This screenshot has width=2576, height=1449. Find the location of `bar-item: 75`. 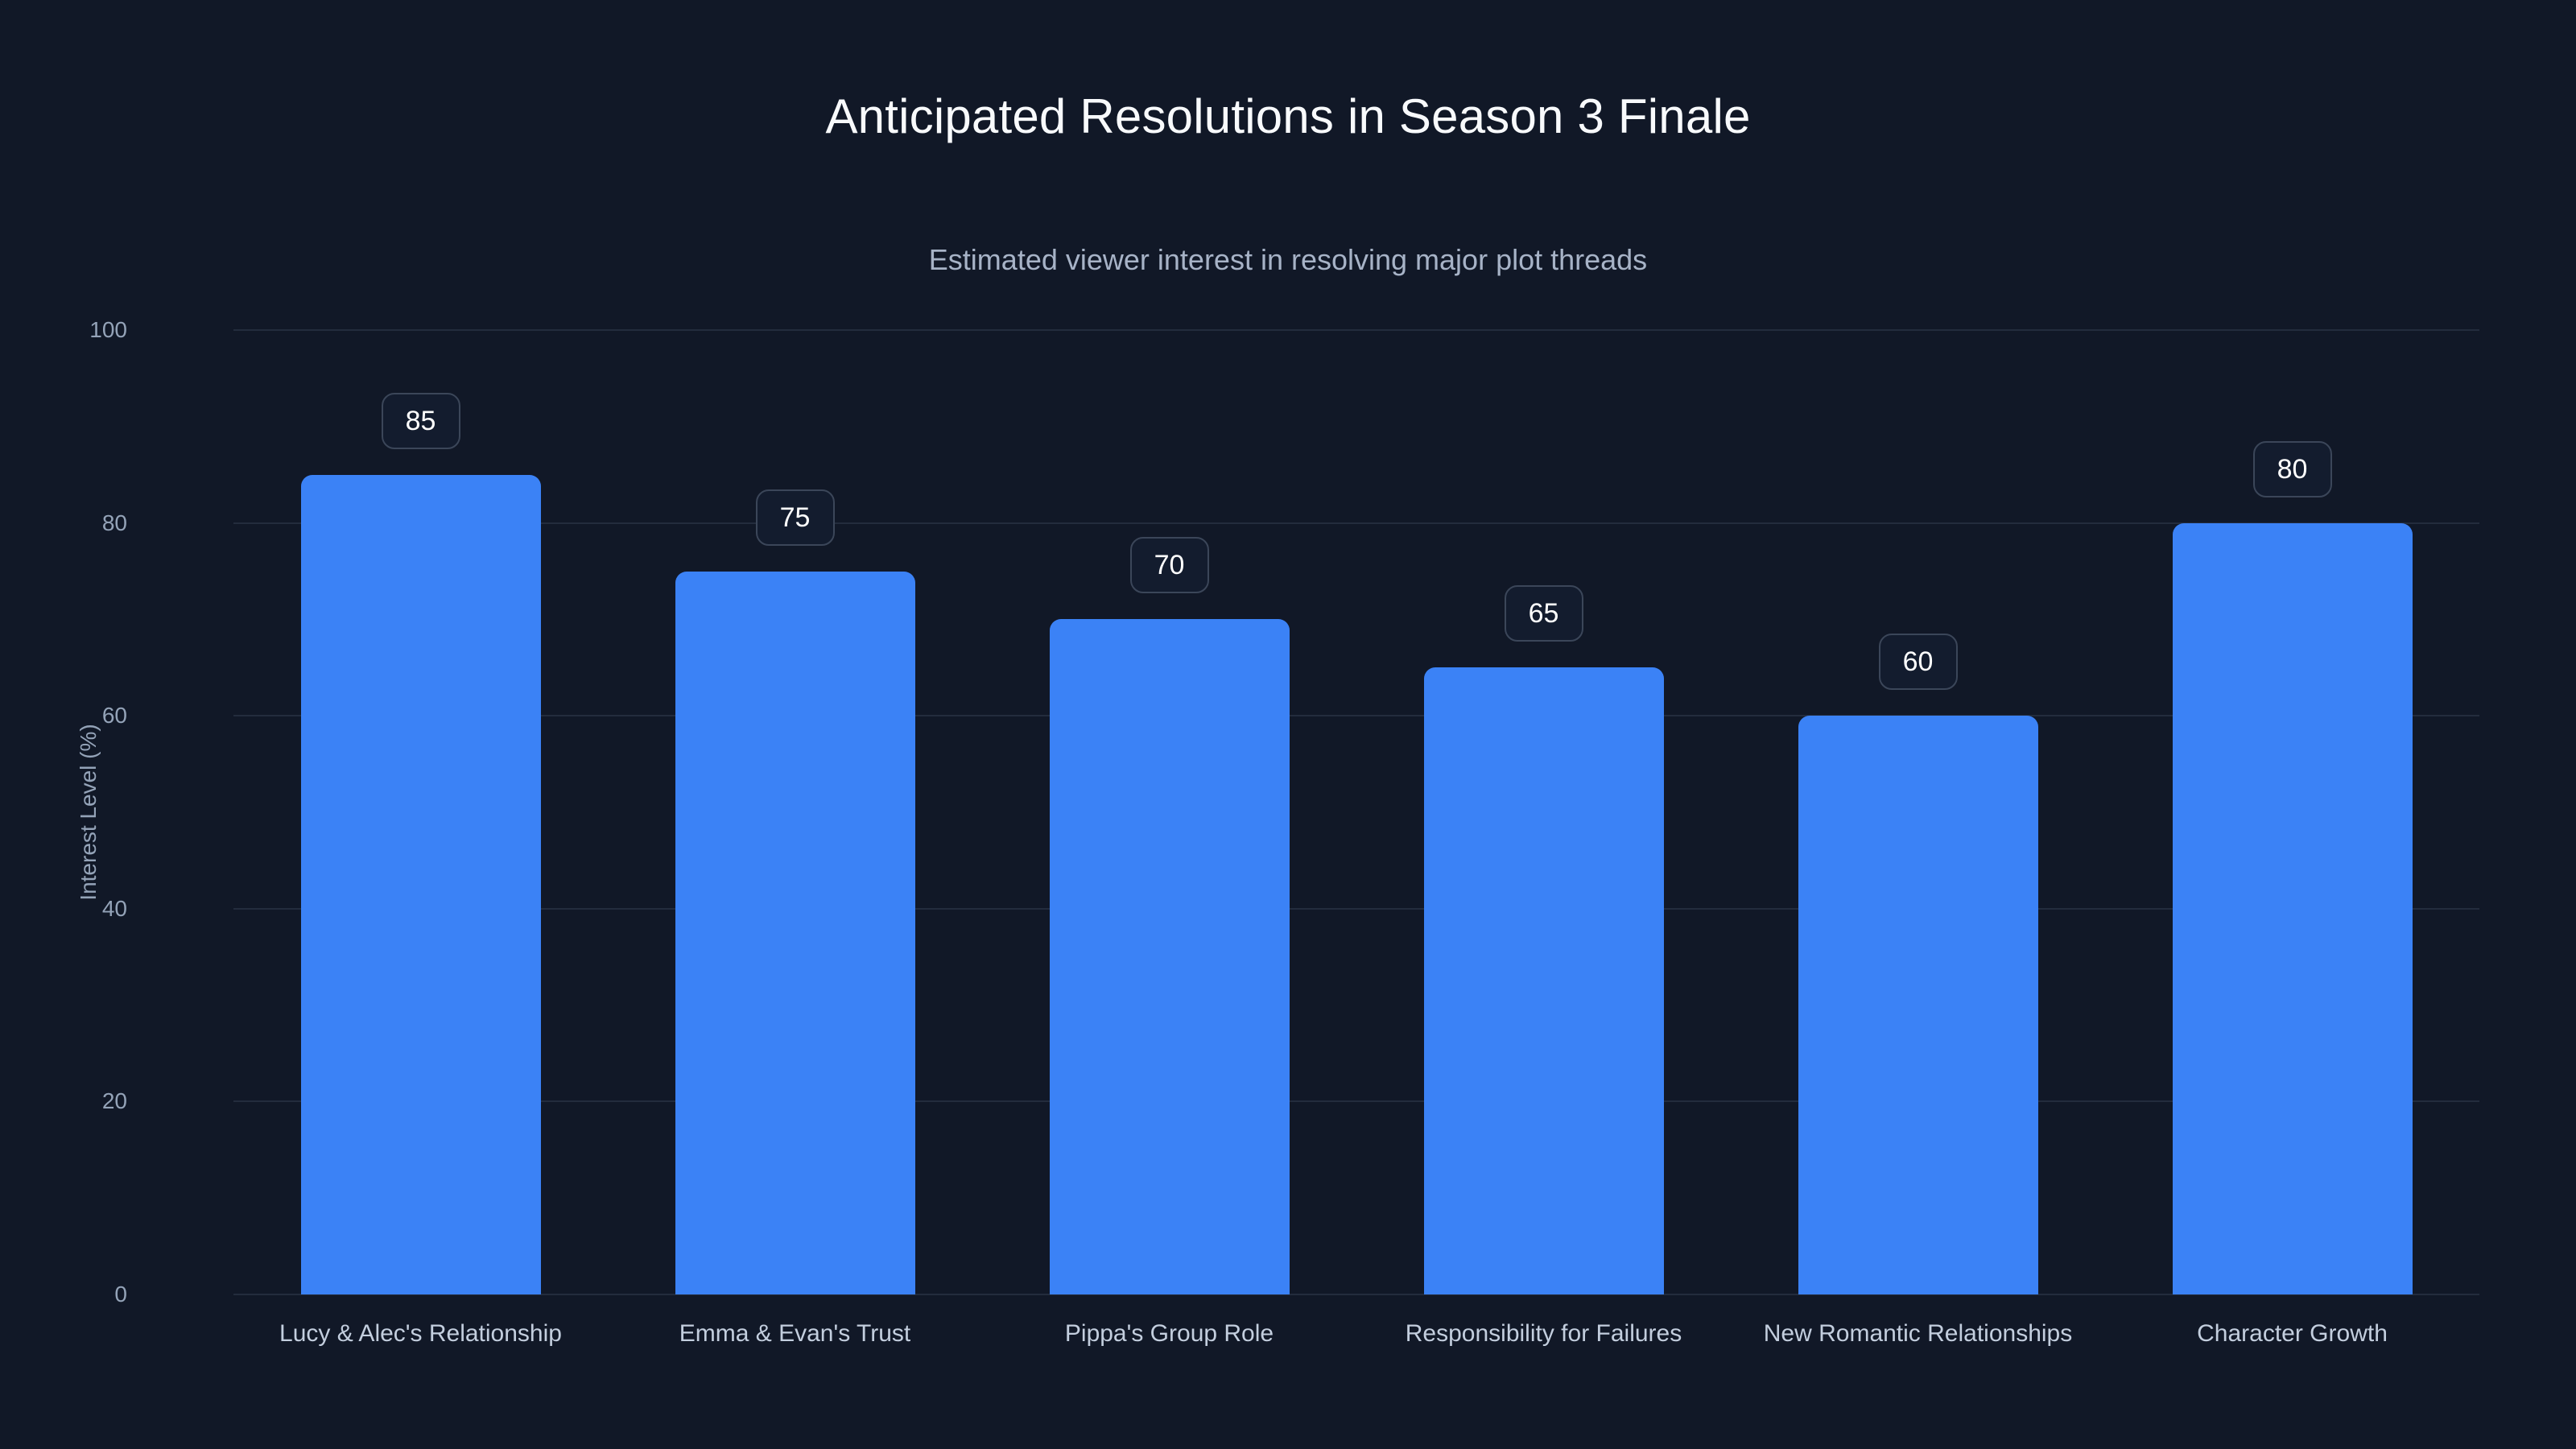

bar-item: 75 is located at coordinates (795, 812).